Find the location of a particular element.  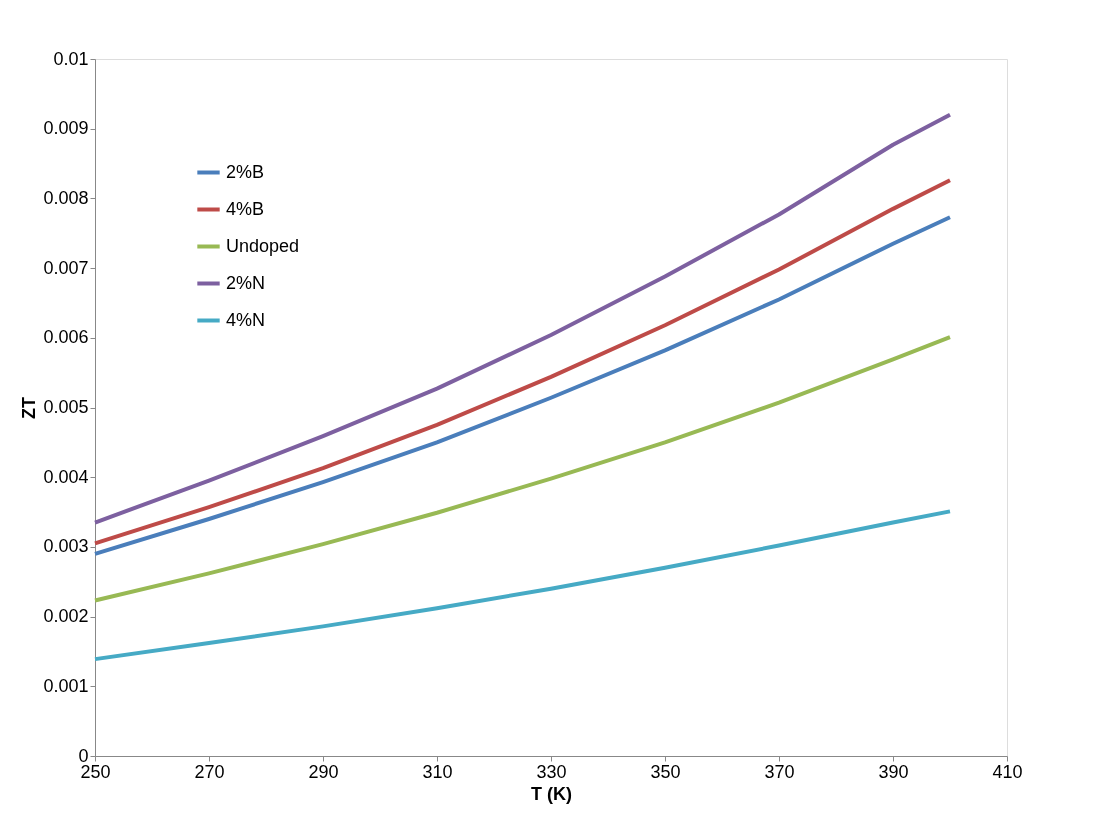

x-tick-label: 290 is located at coordinates (323, 771).